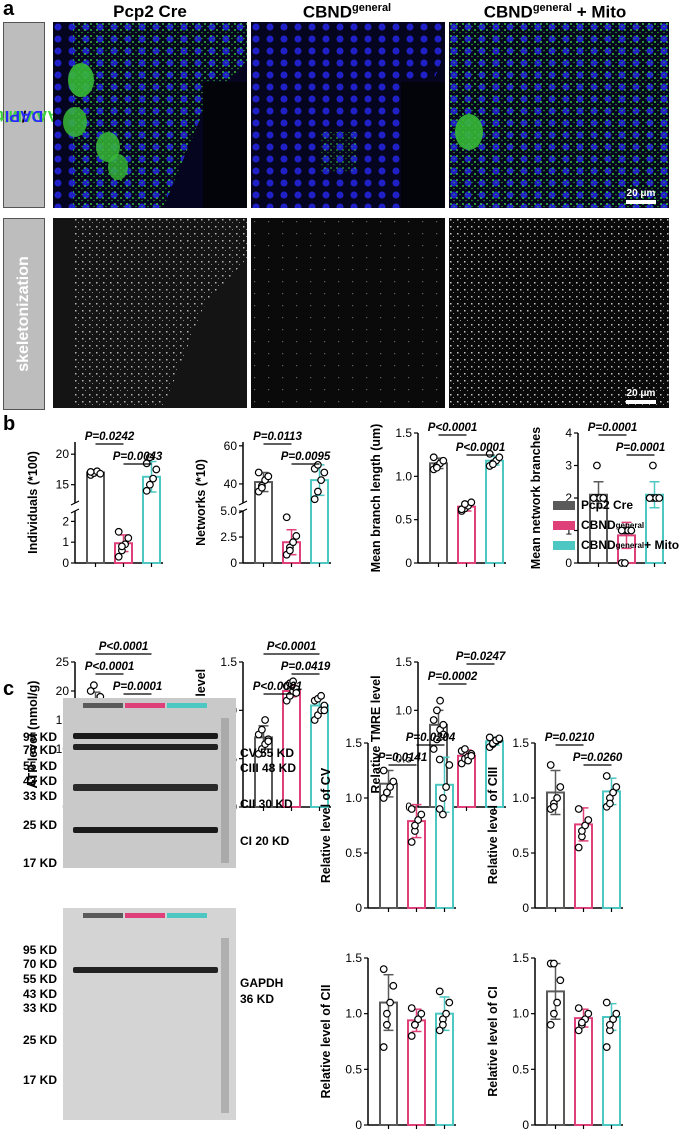  What do you see at coordinates (231, 484) in the screenshot?
I see `y-tick-label: 40` at bounding box center [231, 484].